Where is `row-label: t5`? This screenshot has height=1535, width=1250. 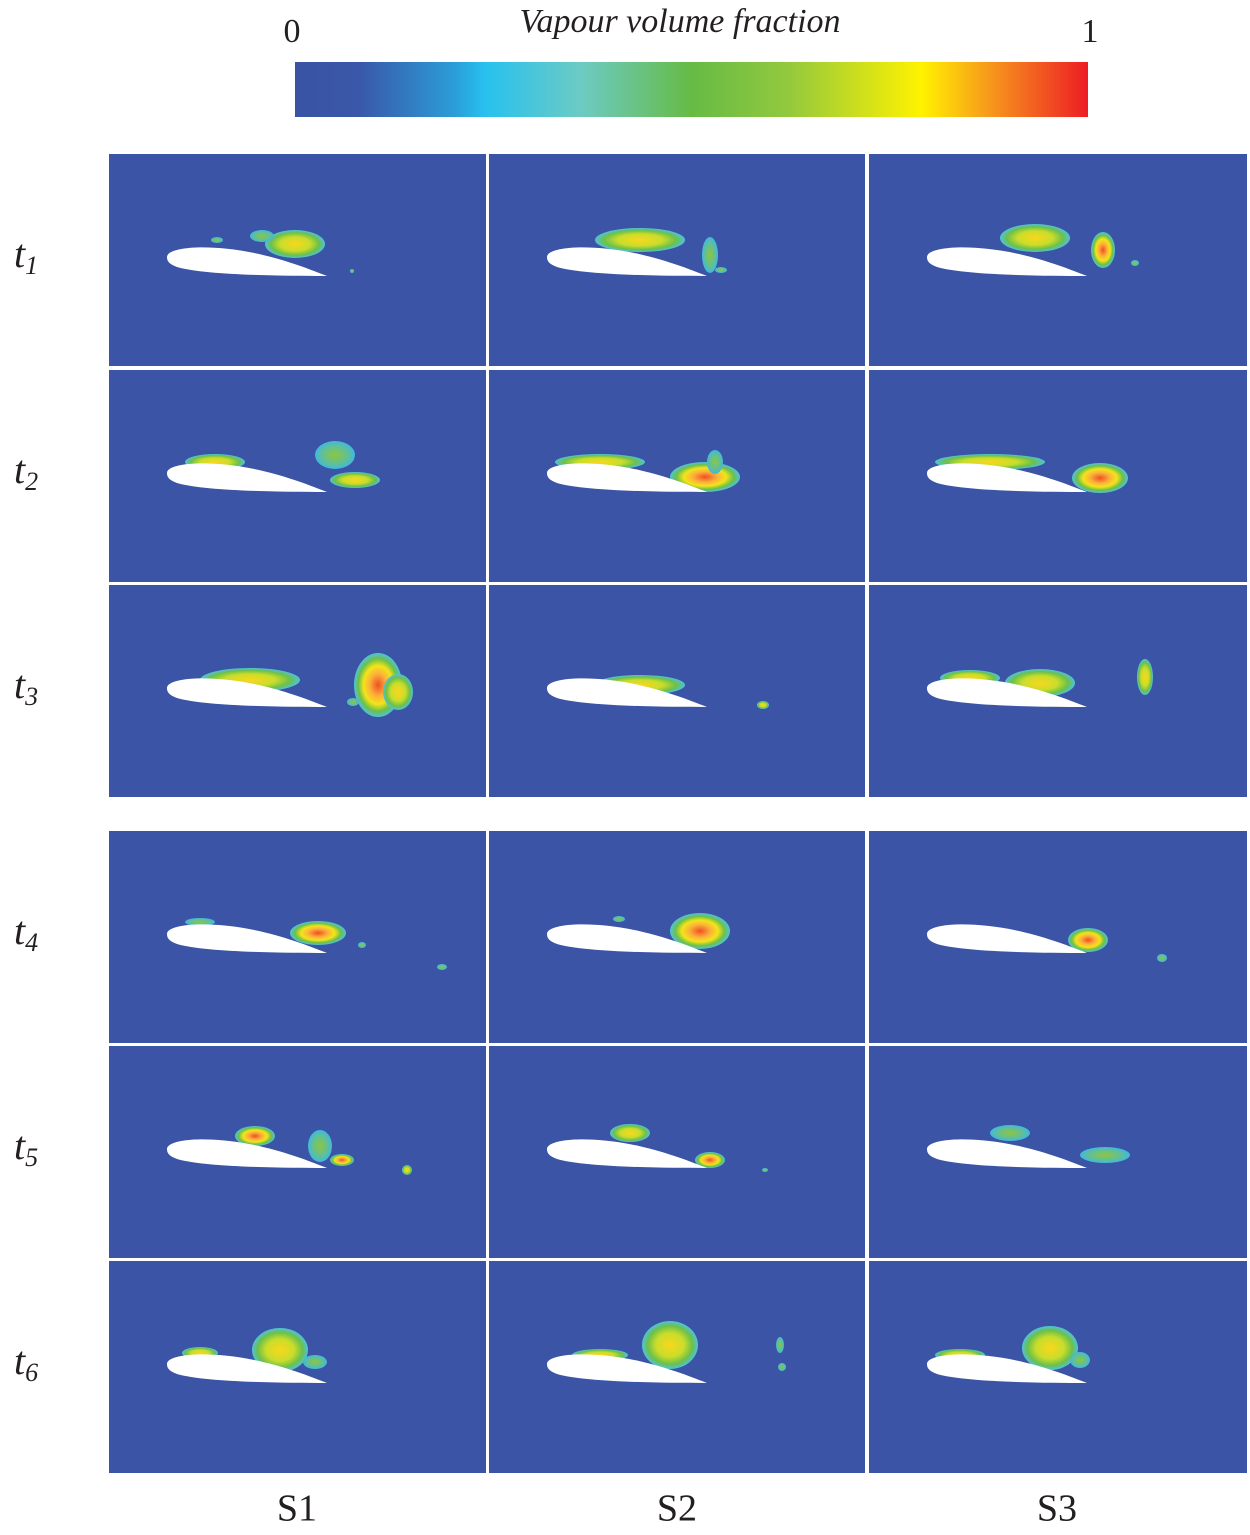
row-label: t5 is located at coordinates (26, 1147).